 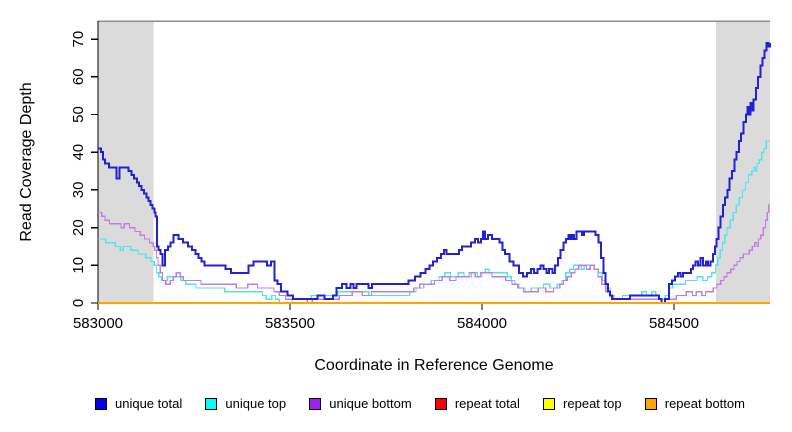 I want to click on y-tick-label: 60, so click(x=78, y=76).